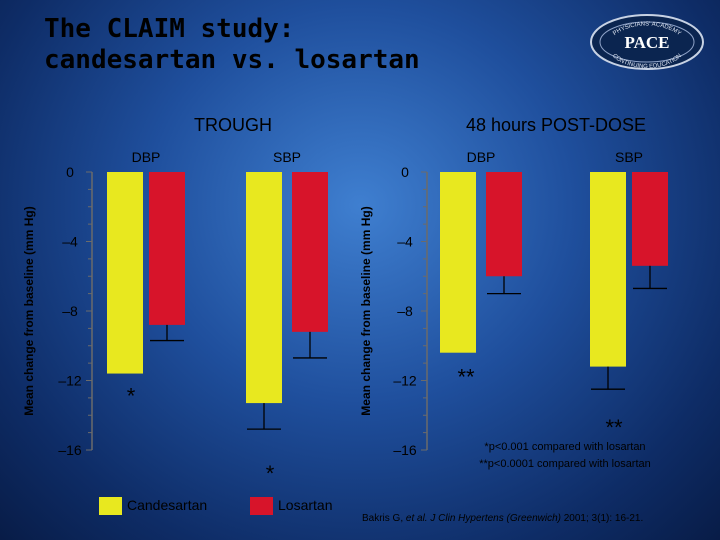  What do you see at coordinates (233, 125) in the screenshot?
I see `panel-title: TROUGH` at bounding box center [233, 125].